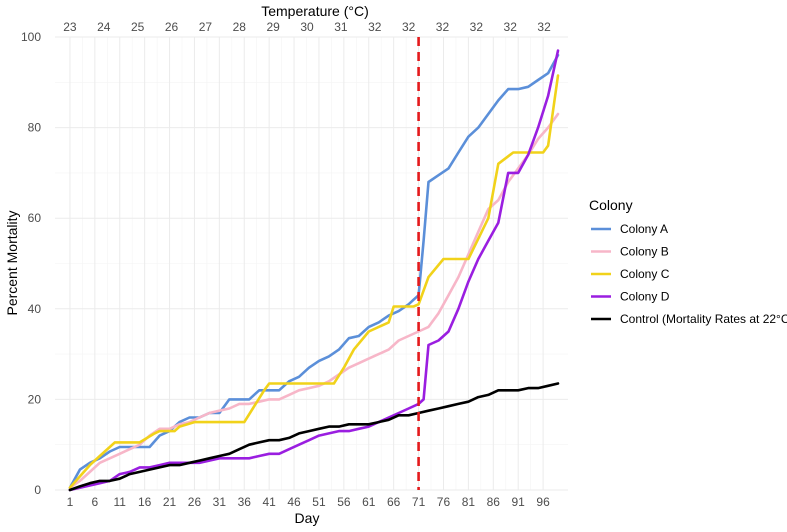 This screenshot has height=532, width=787. What do you see at coordinates (307, 518) in the screenshot?
I see `x-axis-title: Day` at bounding box center [307, 518].